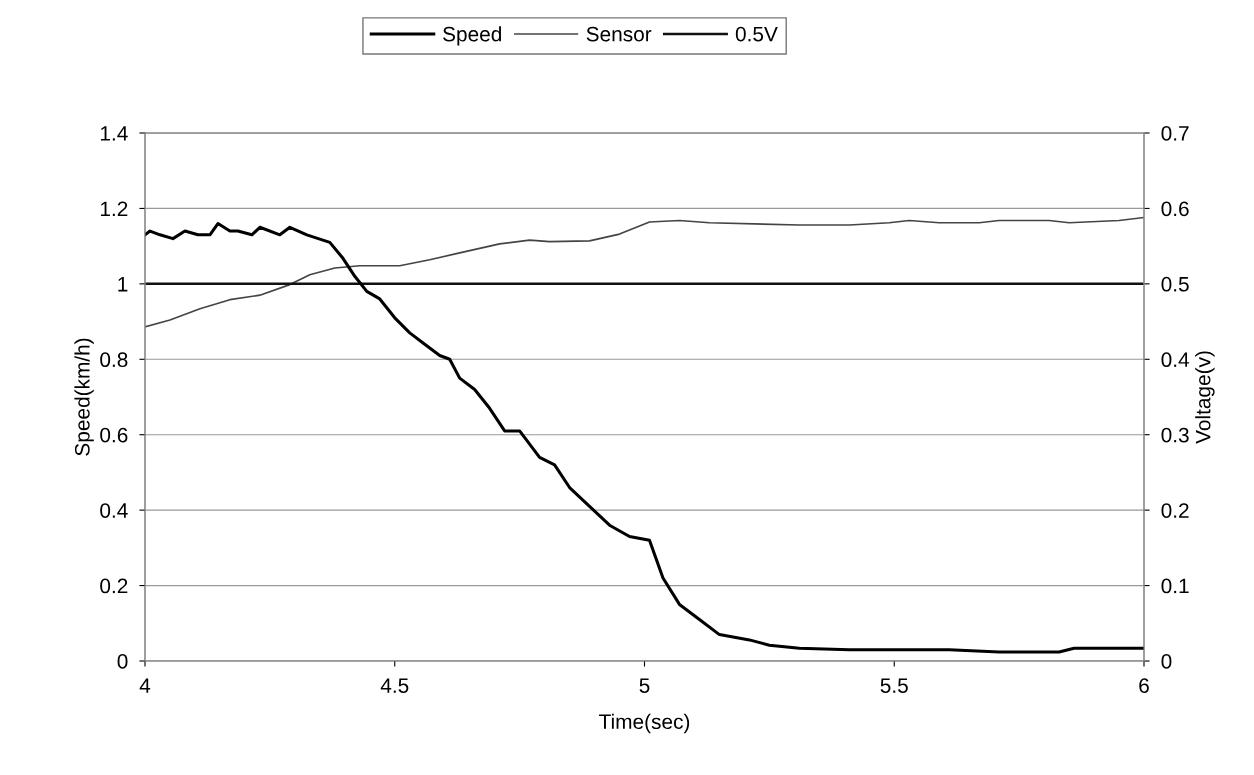 The width and height of the screenshot is (1254, 775). What do you see at coordinates (472, 36) in the screenshot?
I see `legend-label: Speed` at bounding box center [472, 36].